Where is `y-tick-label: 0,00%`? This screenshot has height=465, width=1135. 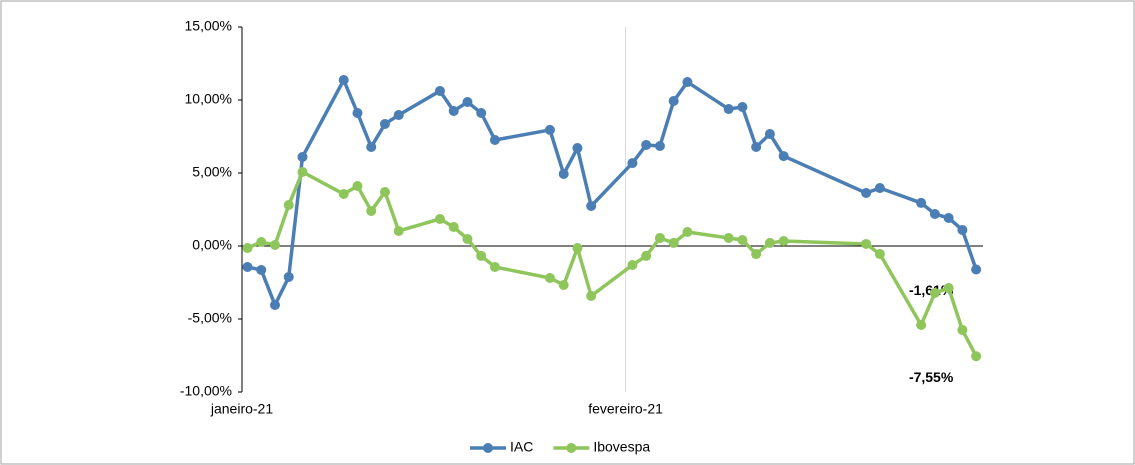 y-tick-label: 0,00% is located at coordinates (212, 245).